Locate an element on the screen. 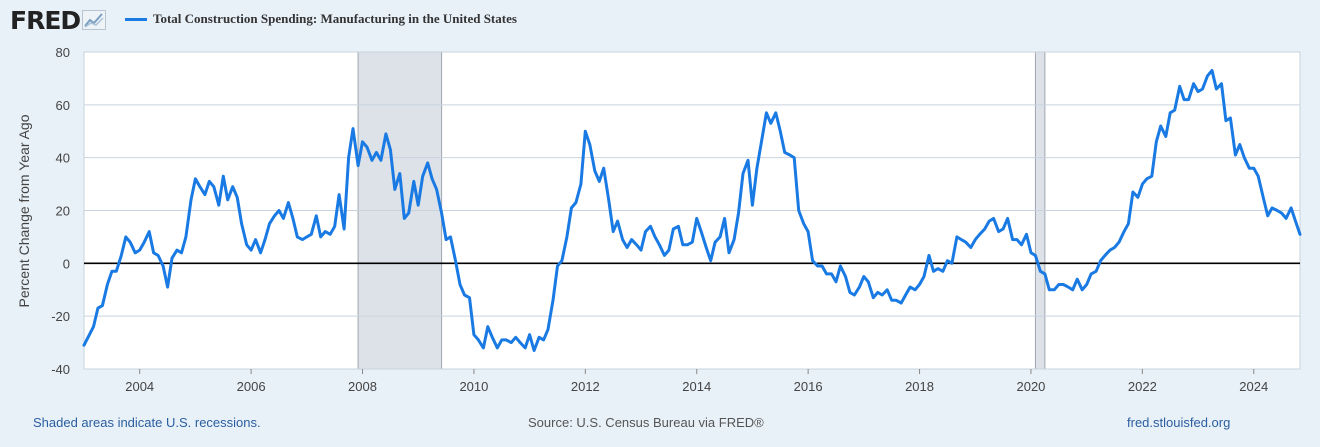  x-tick-label: 2006 is located at coordinates (251, 386).